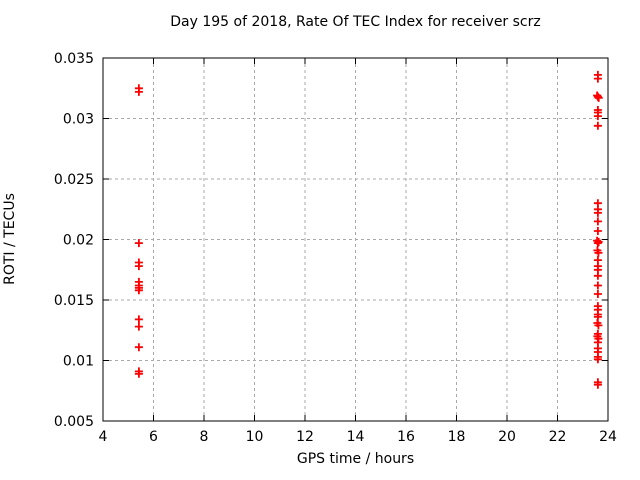 This screenshot has height=480, width=640. I want to click on x-tick-label: 6, so click(153, 437).